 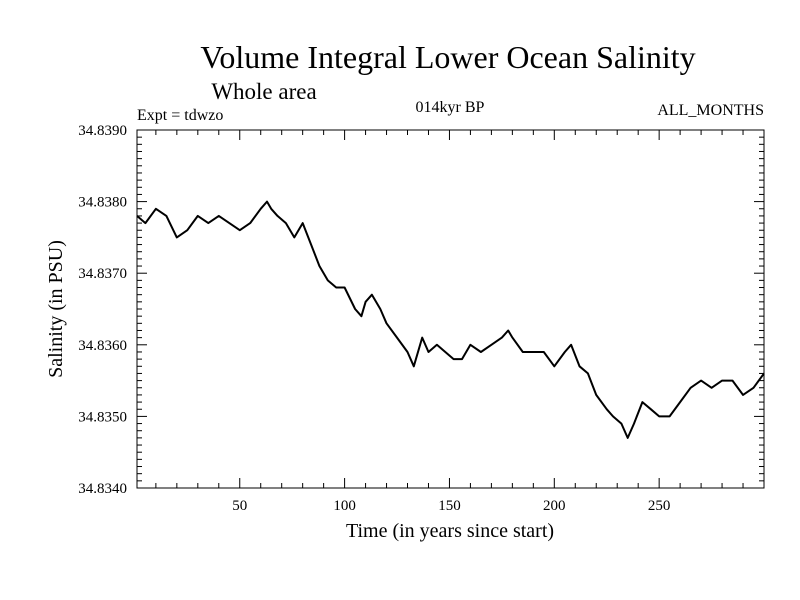 I want to click on x-axis-tick-labels: 50 100 150 200 250, so click(x=451, y=506).